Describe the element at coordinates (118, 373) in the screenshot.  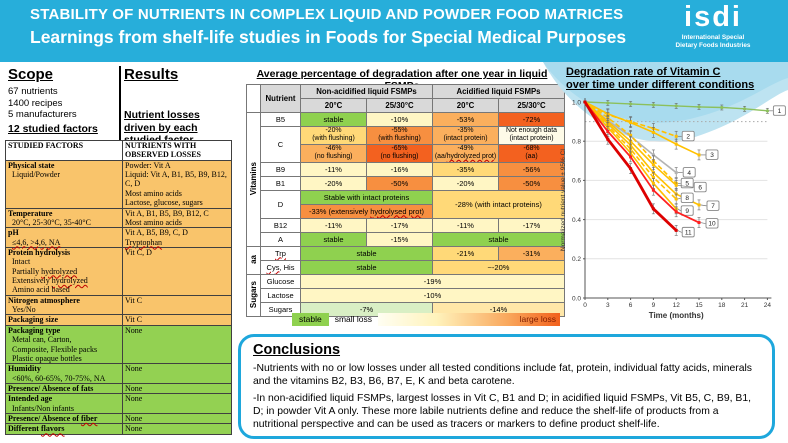
I see `factors-row: Humidity <60%, 60-65%, 70-75%, NA None` at that location.